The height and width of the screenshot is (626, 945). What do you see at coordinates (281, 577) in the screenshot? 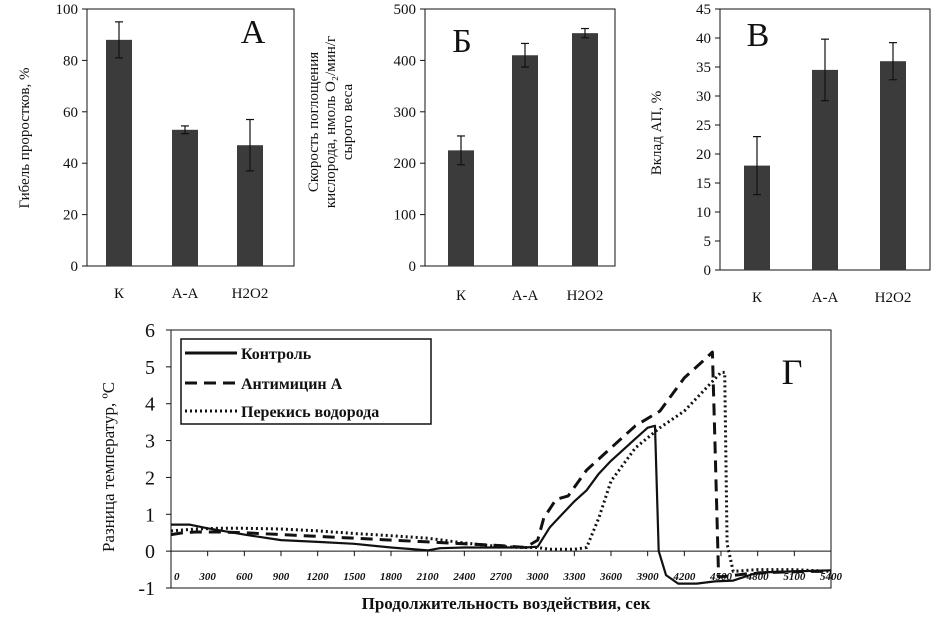
I see `x-tick-label: 900` at bounding box center [281, 577].